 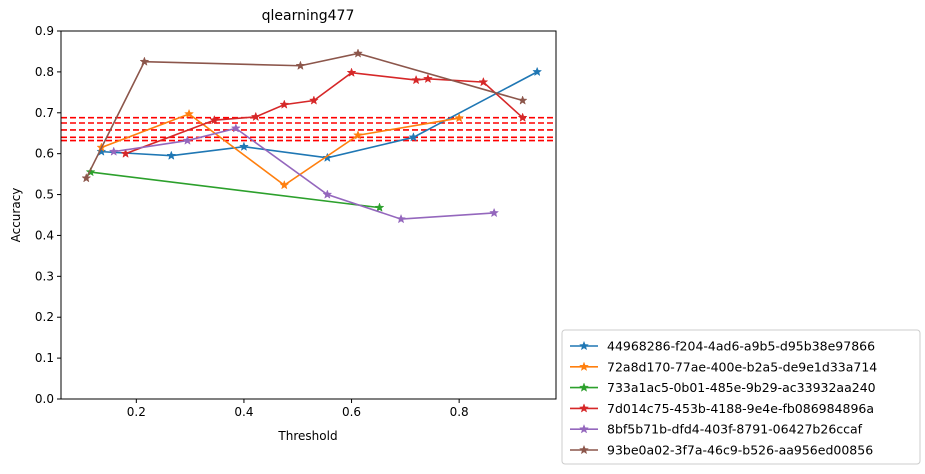 What do you see at coordinates (44, 235) in the screenshot?
I see `y-tick-label: 0.4` at bounding box center [44, 235].